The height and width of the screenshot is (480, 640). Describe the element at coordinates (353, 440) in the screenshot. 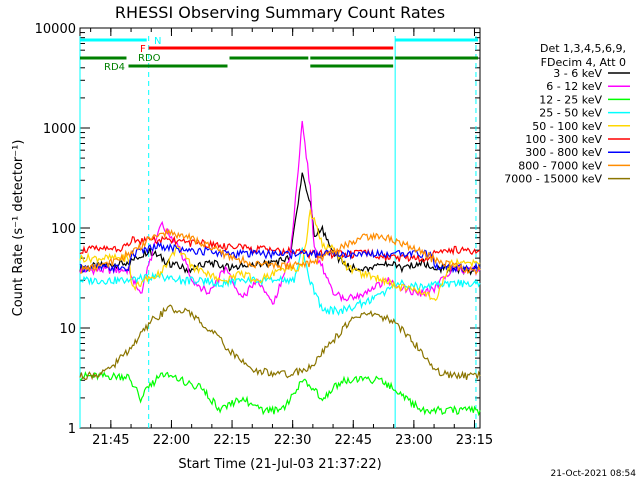

I see `x-tick-label: 22:45` at that location.